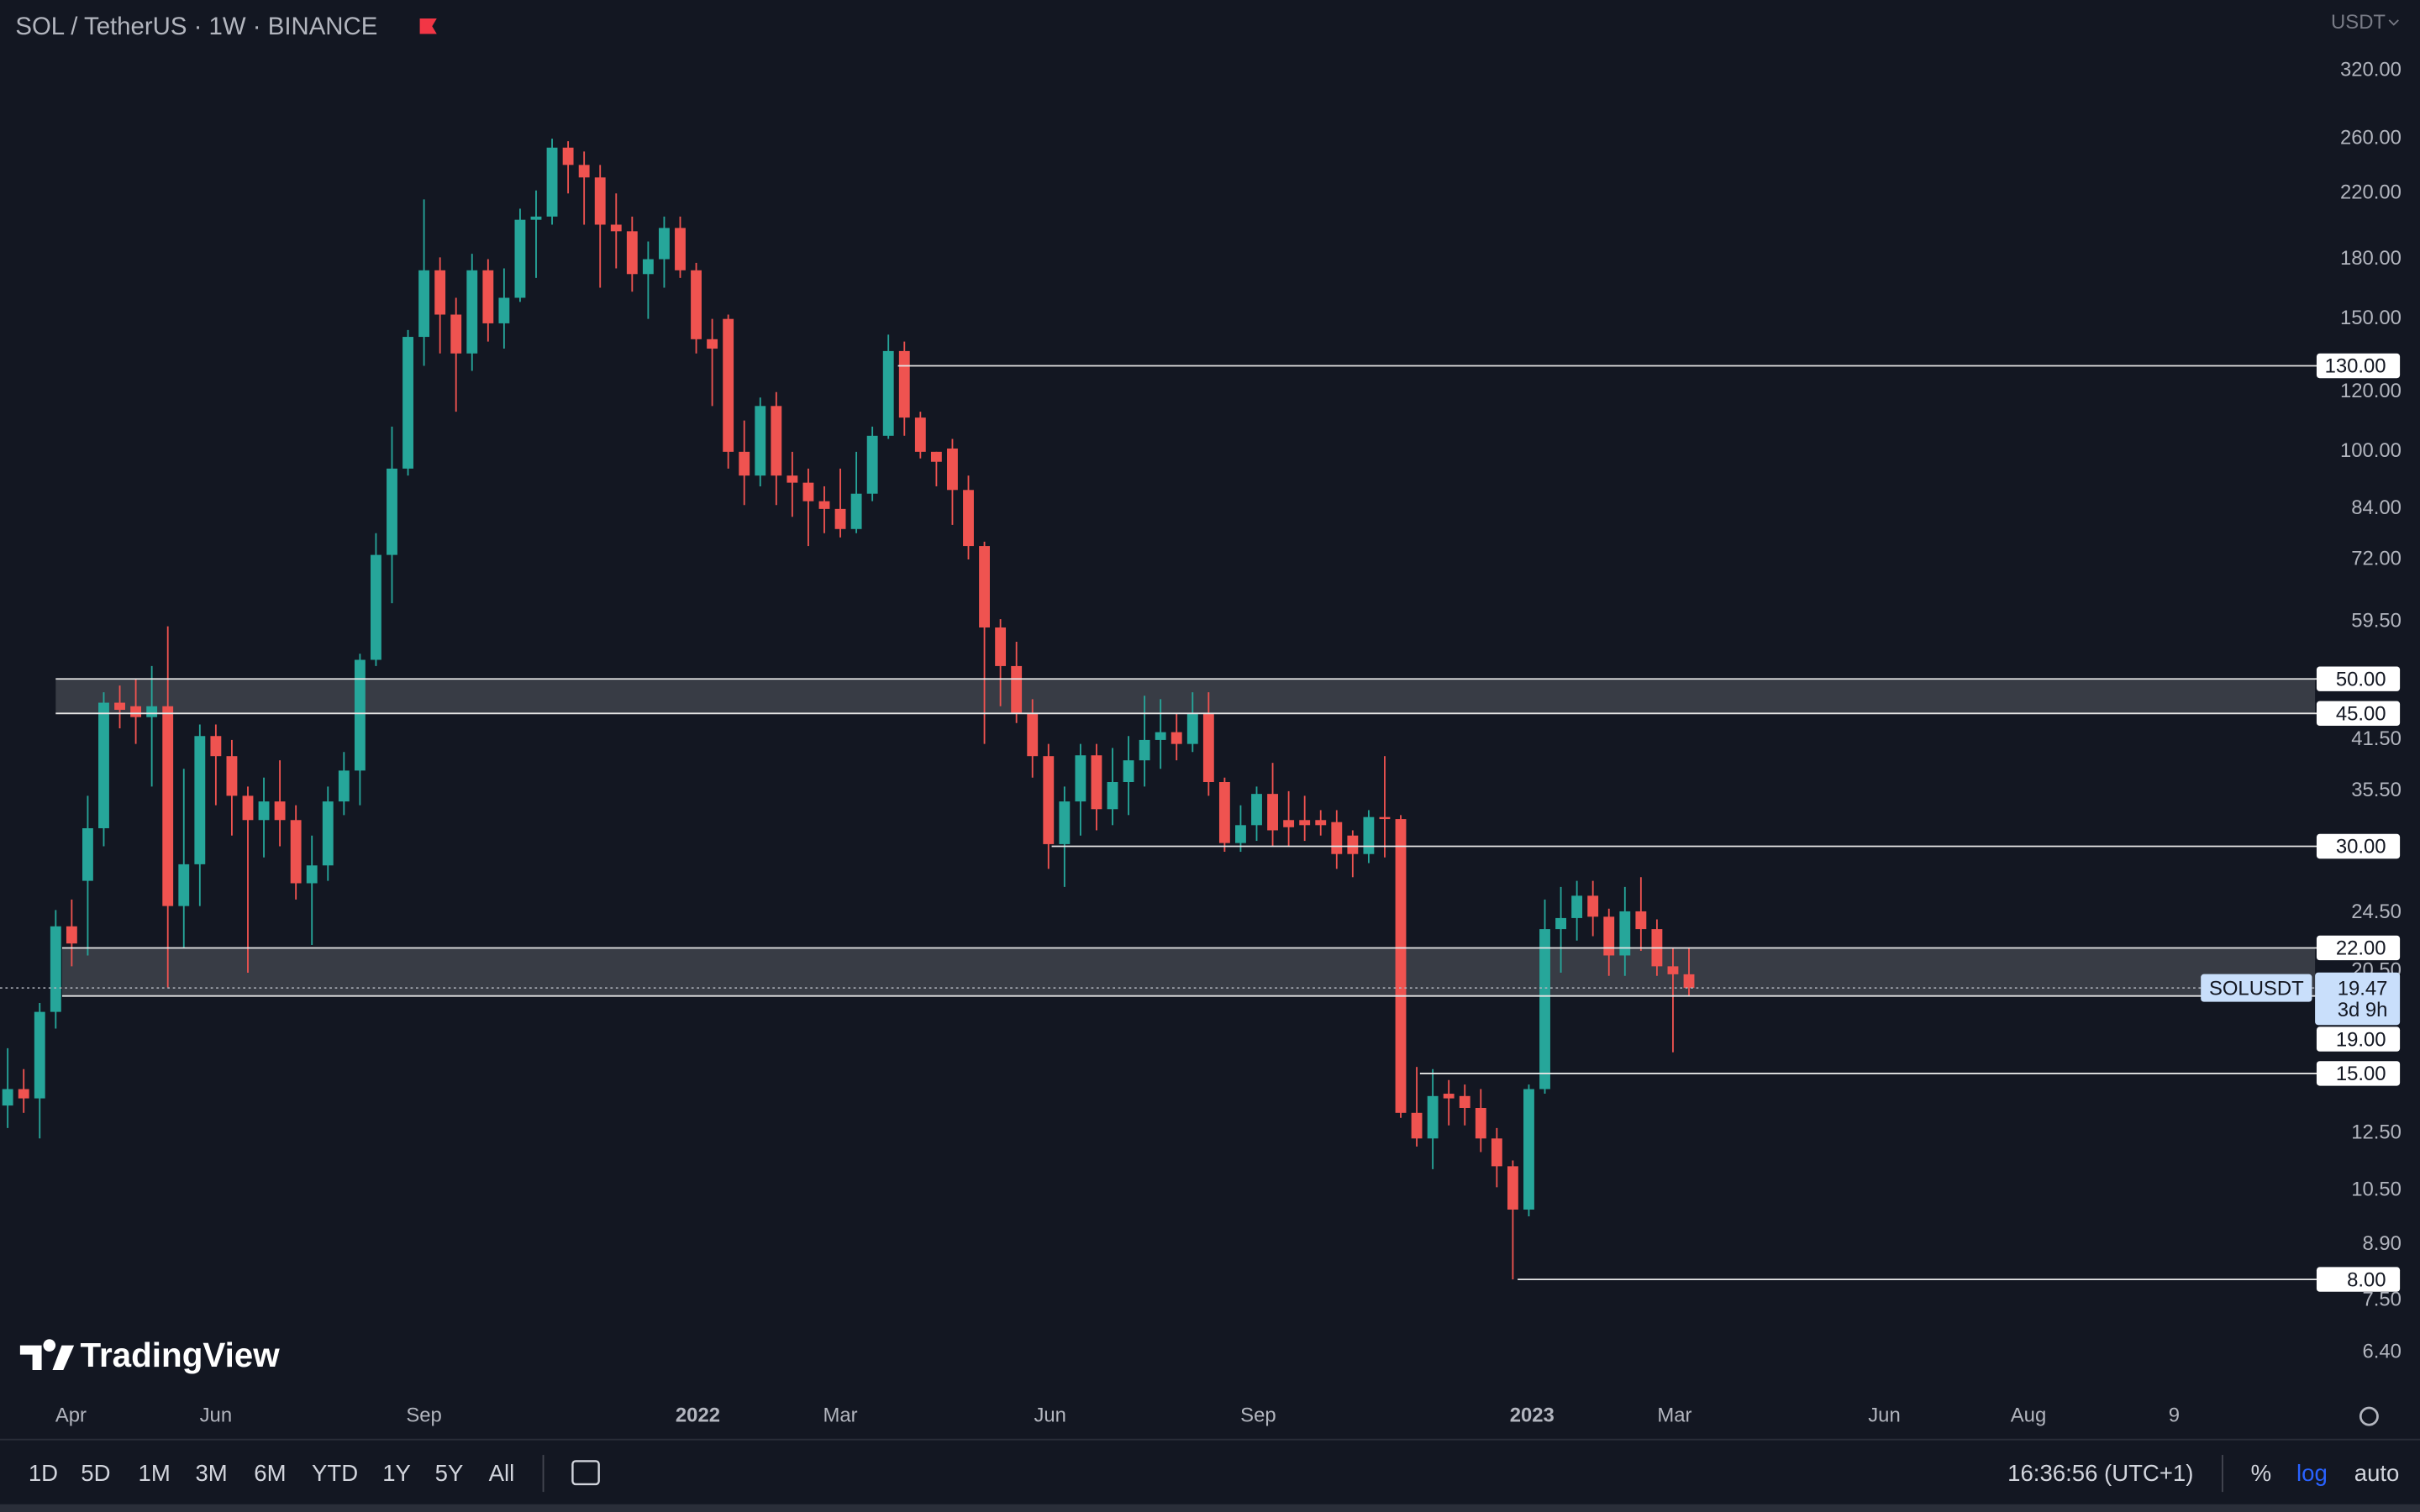 The height and width of the screenshot is (1512, 2420). Describe the element at coordinates (270, 1473) in the screenshot. I see `range-button: 6M` at that location.